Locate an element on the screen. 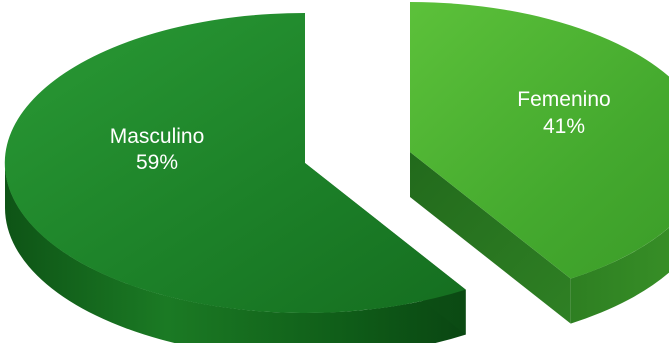  label-masculino-value: 59% is located at coordinates (157, 162).